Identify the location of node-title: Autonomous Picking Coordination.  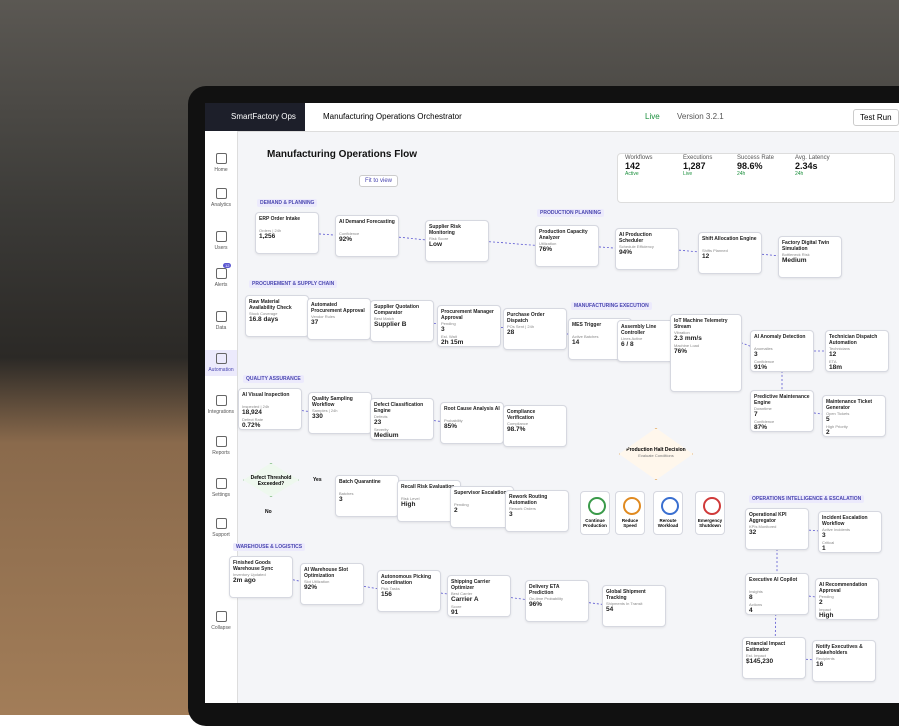
(409, 580).